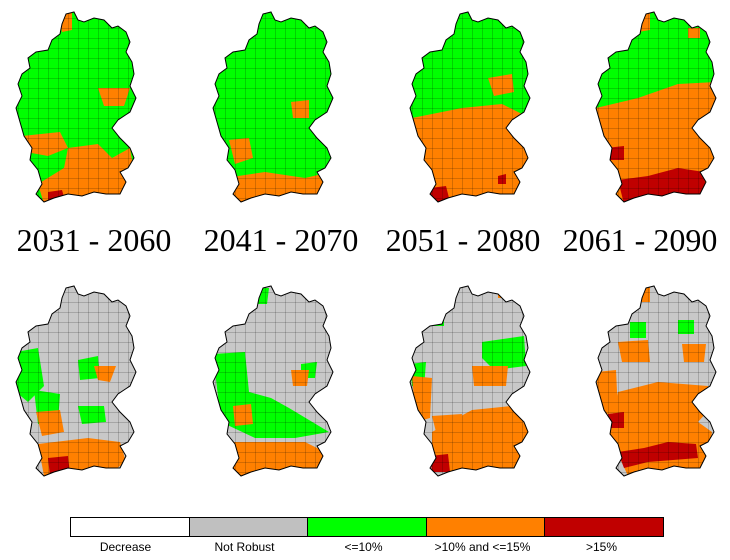 The height and width of the screenshot is (560, 730). I want to click on legend-label-le-10: <=10%, so click(363, 547).